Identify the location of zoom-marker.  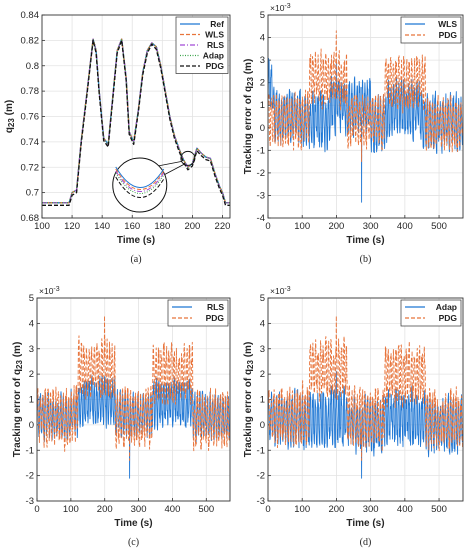
(188, 158).